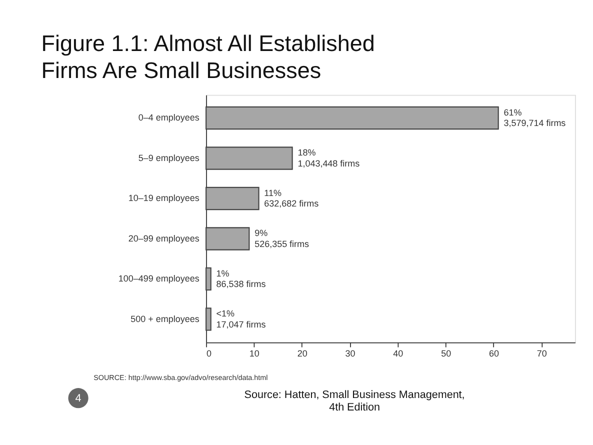  Describe the element at coordinates (159, 279) in the screenshot. I see `y-tick-label: 100–499 employees` at that location.